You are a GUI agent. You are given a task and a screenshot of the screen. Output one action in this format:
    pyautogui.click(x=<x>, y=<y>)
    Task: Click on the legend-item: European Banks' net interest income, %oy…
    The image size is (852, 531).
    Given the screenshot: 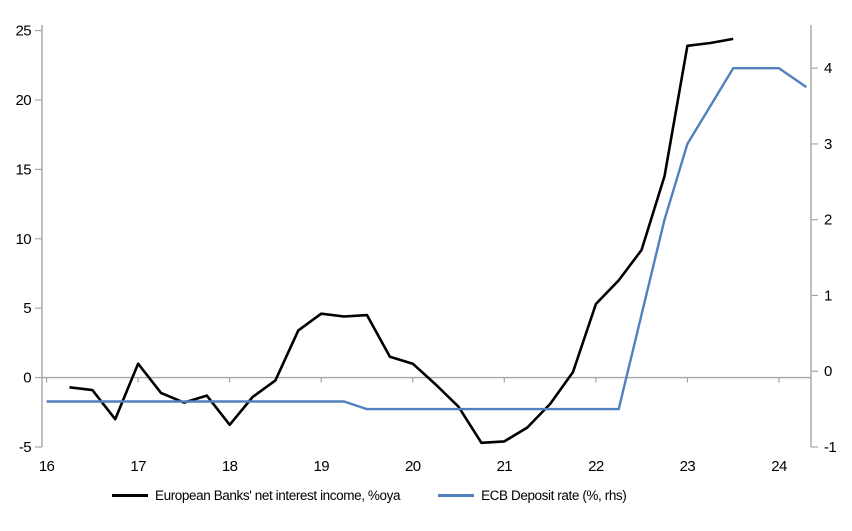 What is the action you would take?
    pyautogui.click(x=256, y=495)
    